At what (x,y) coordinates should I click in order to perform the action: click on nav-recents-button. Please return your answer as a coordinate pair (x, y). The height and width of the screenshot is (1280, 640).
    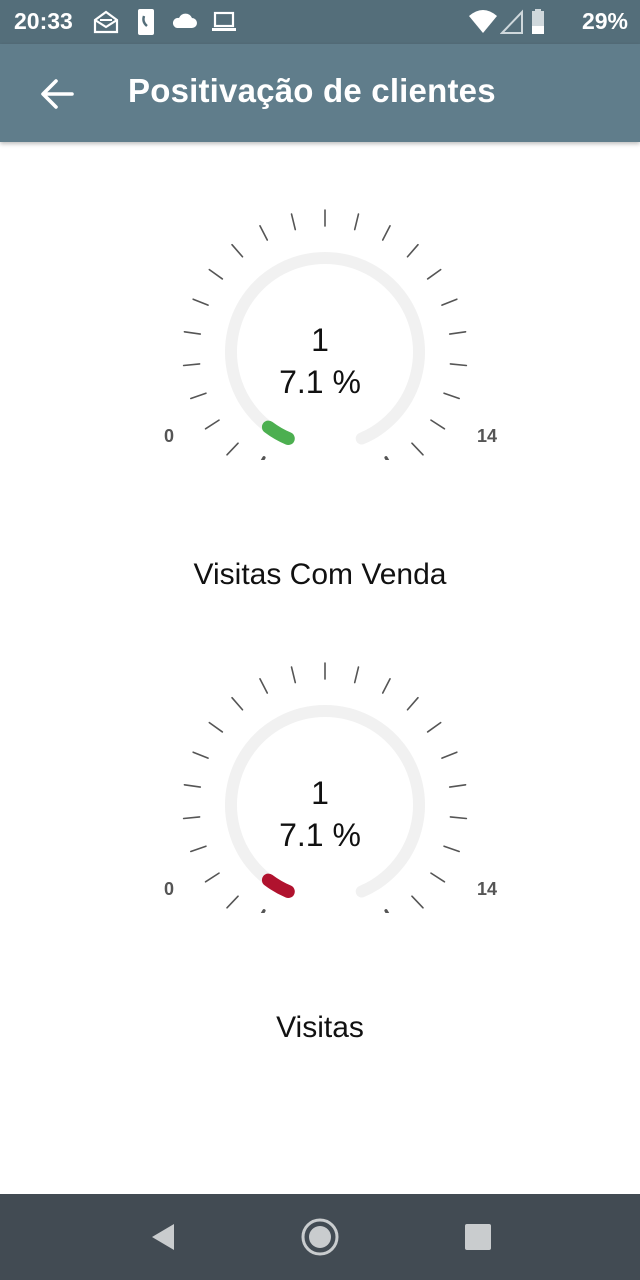
    Looking at the image, I should click on (478, 1237).